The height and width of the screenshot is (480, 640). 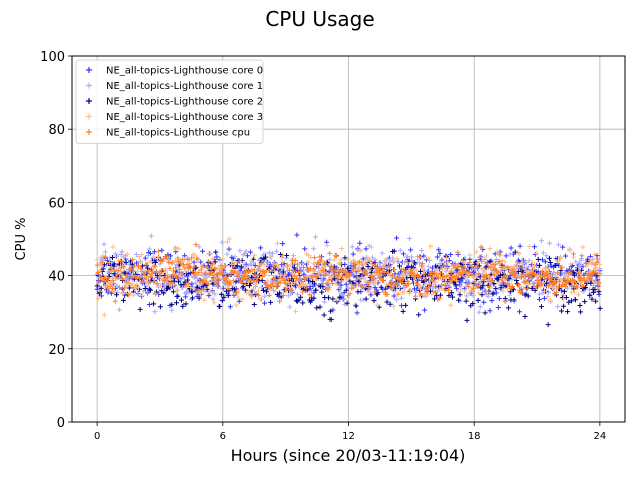 What do you see at coordinates (319, 19) in the screenshot?
I see `chart-title: CPU Usage` at bounding box center [319, 19].